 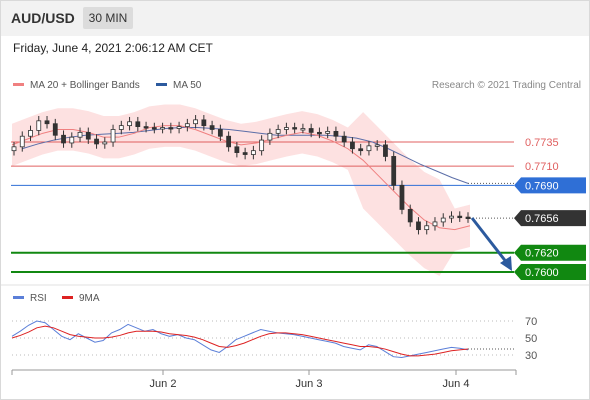 I want to click on level-tag-0.7620, so click(x=550, y=252).